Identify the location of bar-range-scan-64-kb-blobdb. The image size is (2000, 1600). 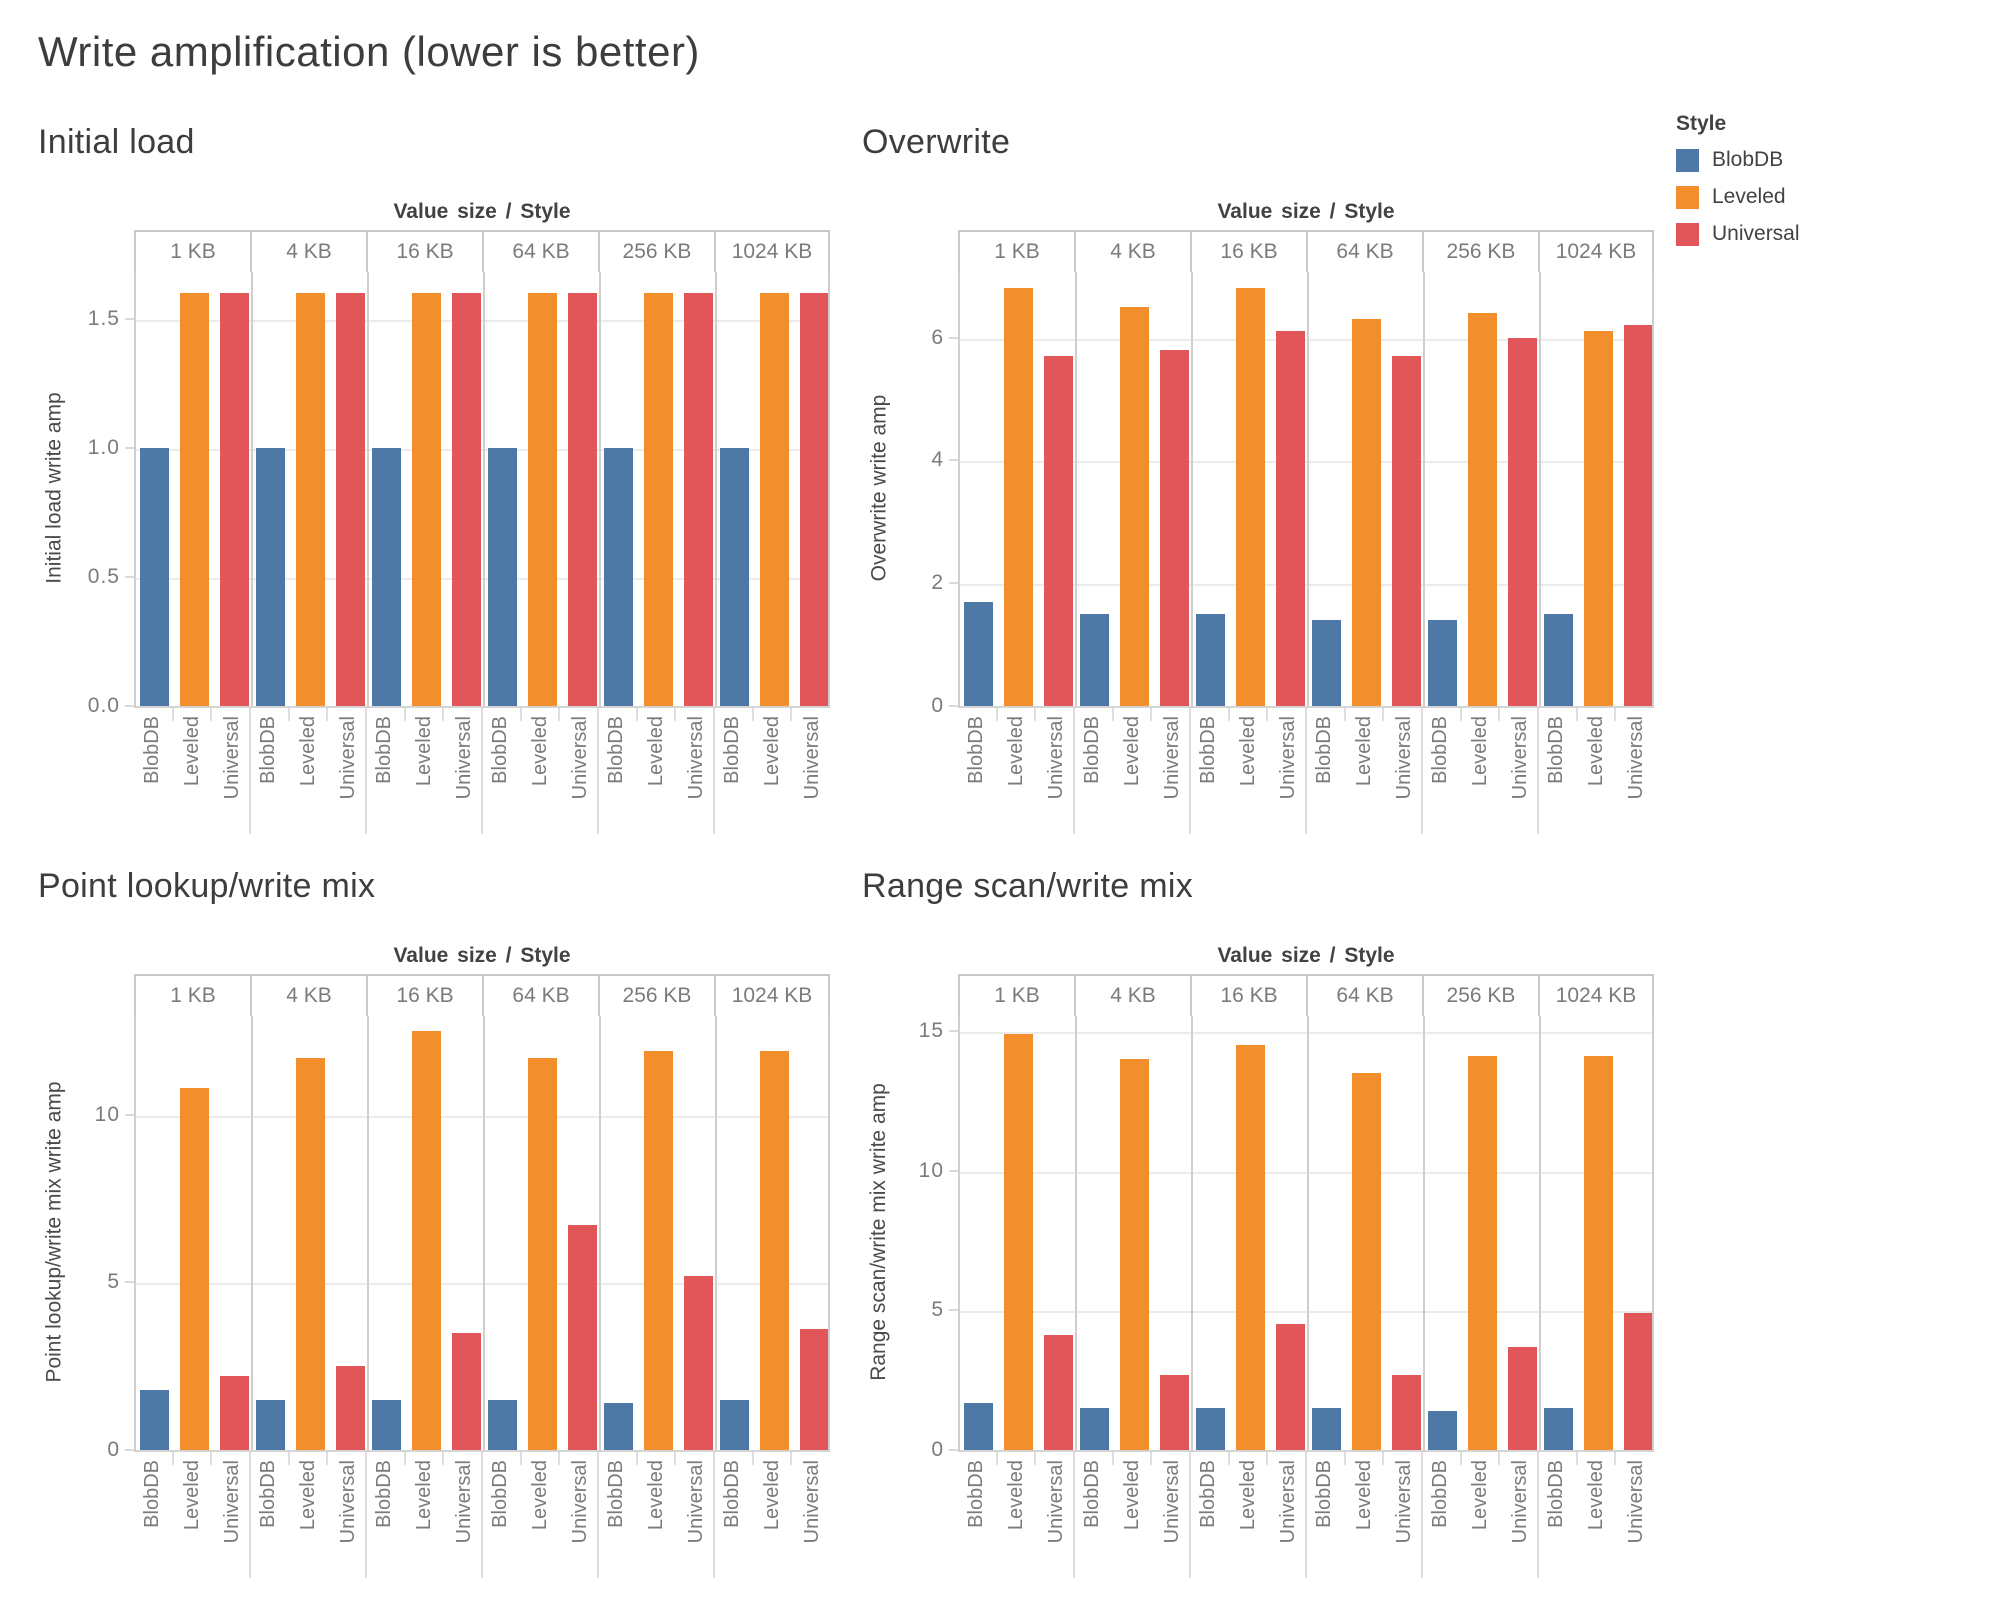
(1326, 1429).